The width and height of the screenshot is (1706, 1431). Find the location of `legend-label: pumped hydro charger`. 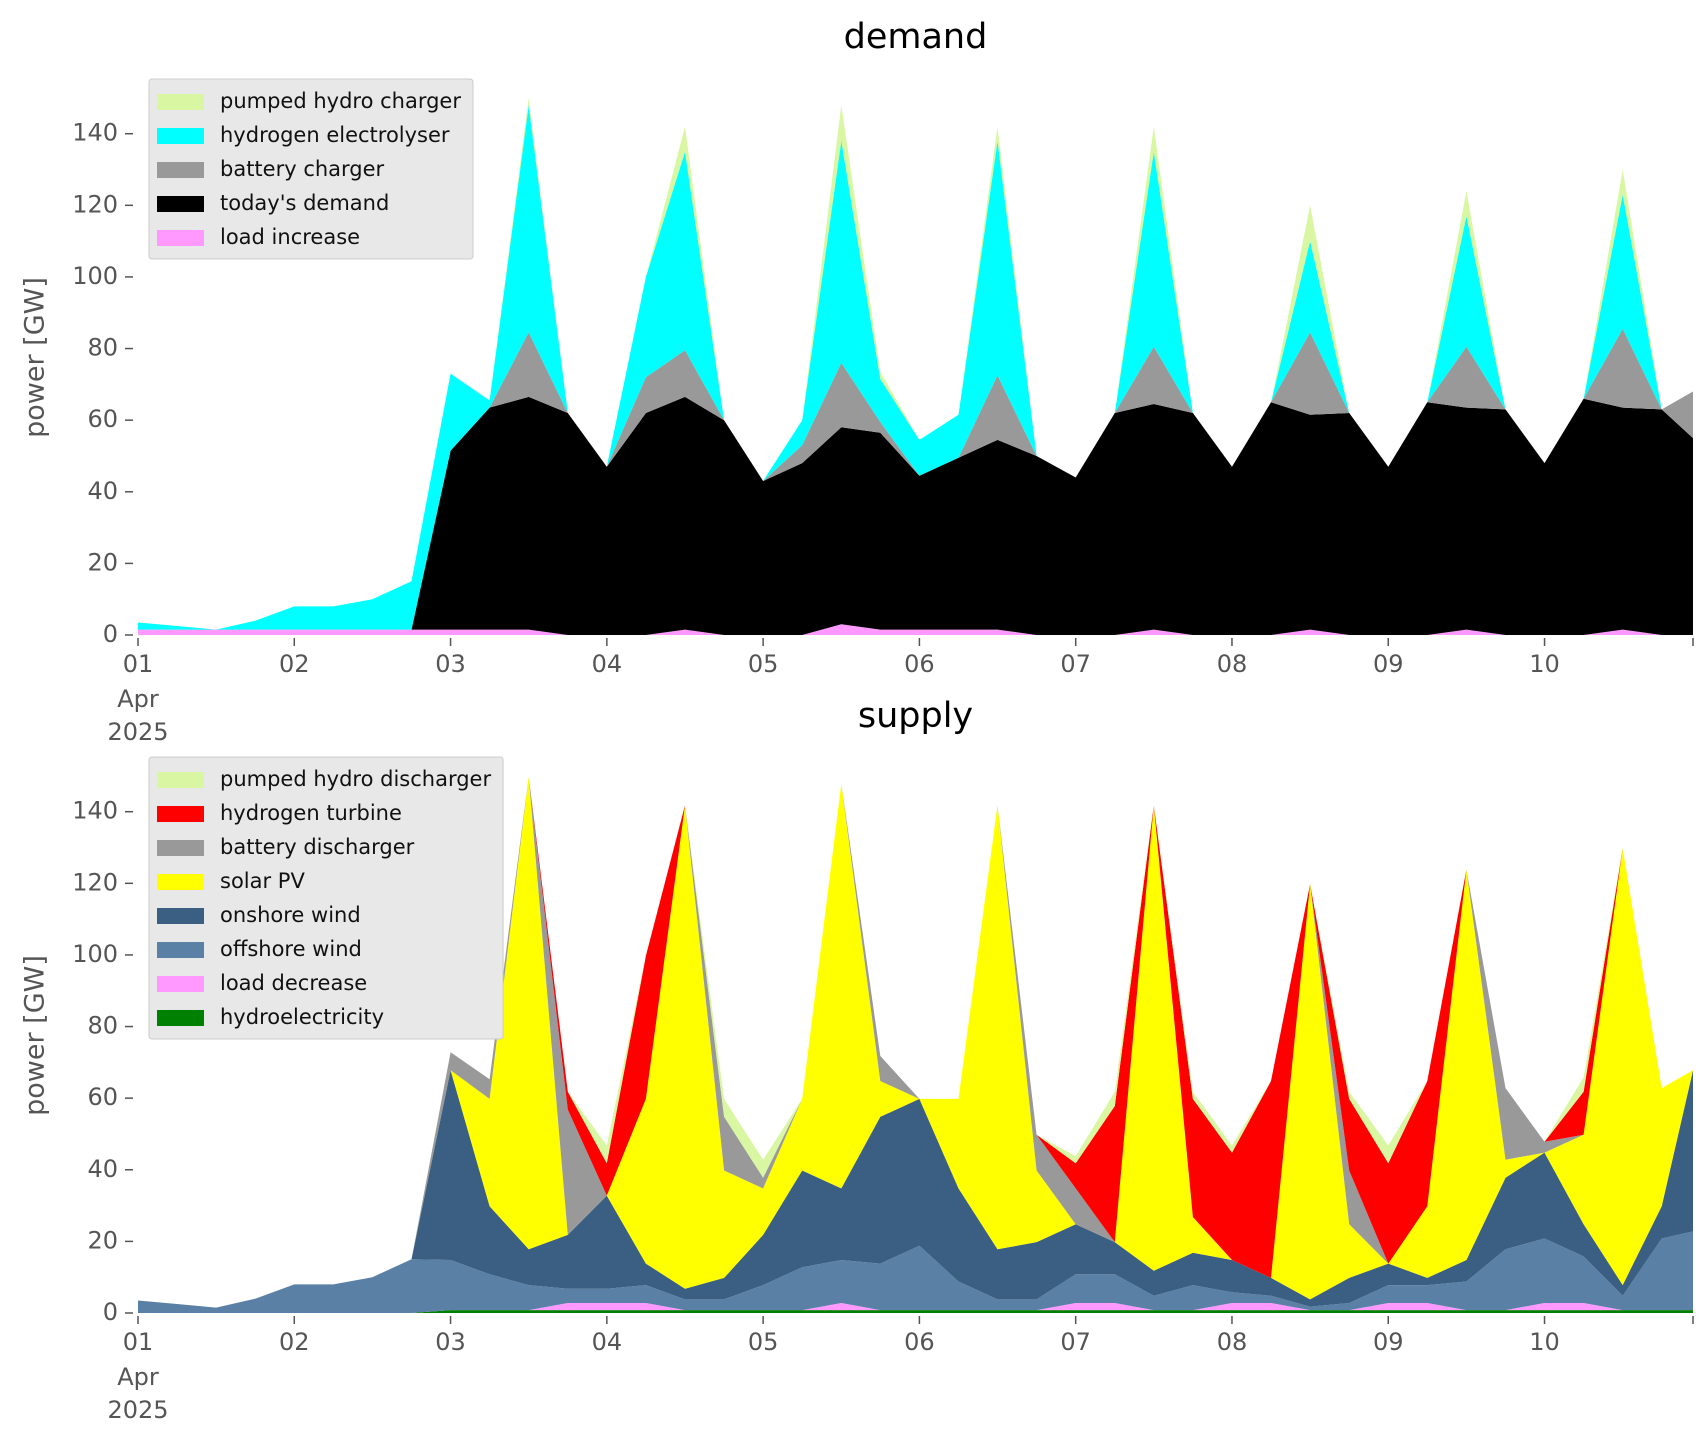

legend-label: pumped hydro charger is located at coordinates (340, 101).